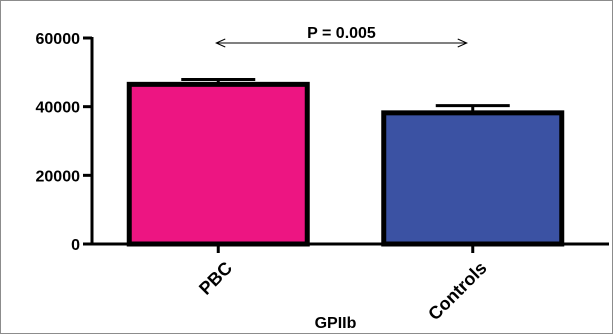 This screenshot has width=613, height=334. I want to click on x-category-labels: PBC Controls, so click(343, 284).